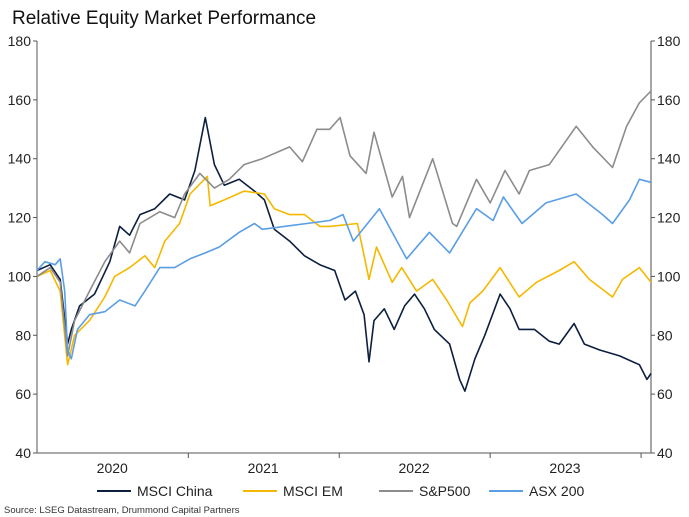 This screenshot has width=689, height=517. What do you see at coordinates (20, 218) in the screenshot?
I see `y-tick-label-left: 120` at bounding box center [20, 218].